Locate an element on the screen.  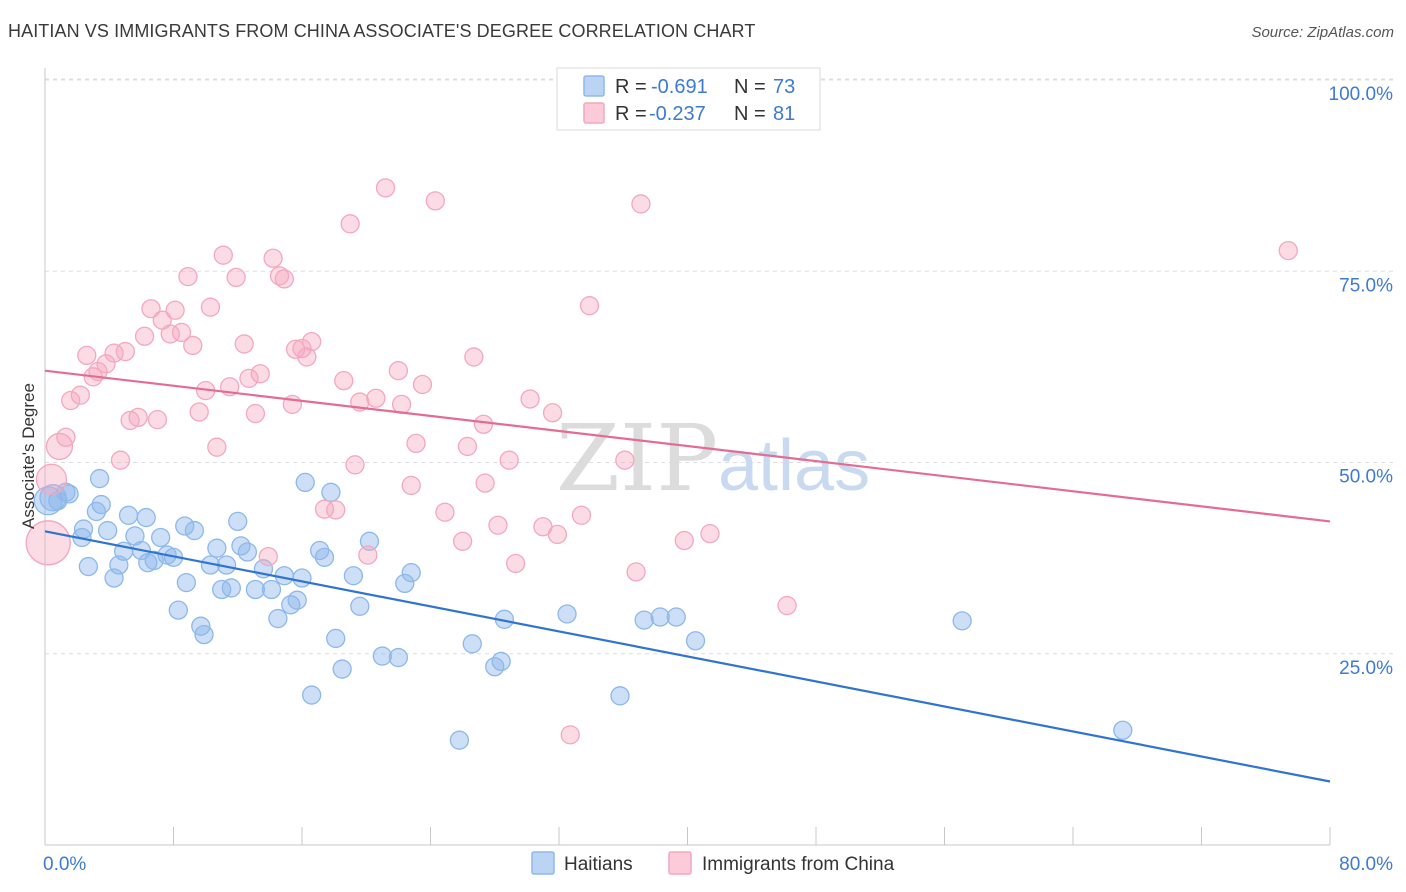
source-credit: Source: ZipAtlas.com is located at coordinates (1322, 32).